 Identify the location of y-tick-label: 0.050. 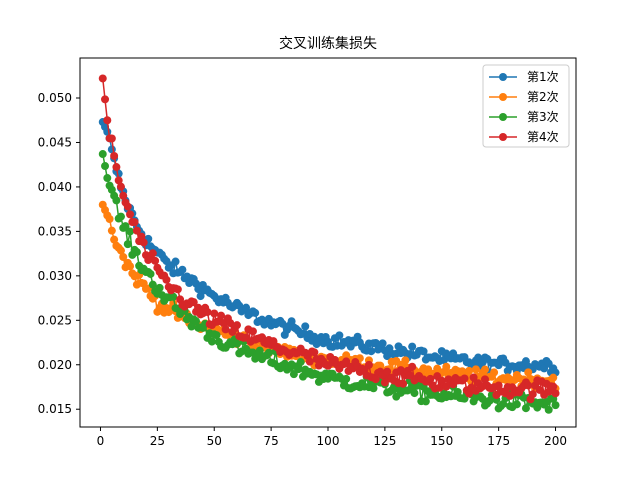
(55, 98).